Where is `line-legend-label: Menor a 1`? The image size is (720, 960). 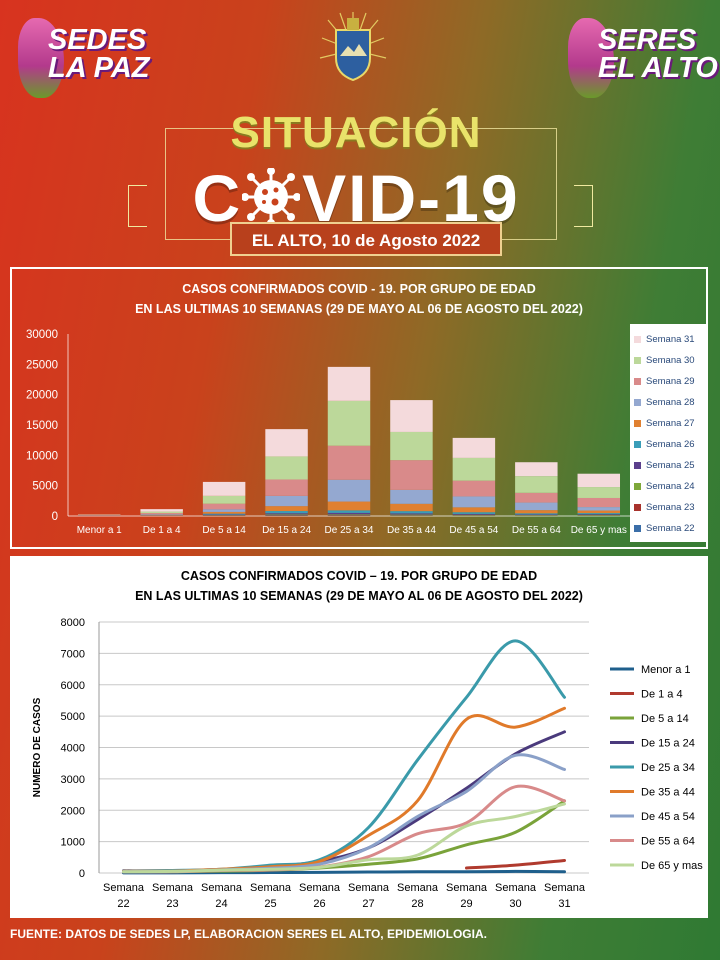
line-legend-label: Menor a 1 is located at coordinates (666, 670).